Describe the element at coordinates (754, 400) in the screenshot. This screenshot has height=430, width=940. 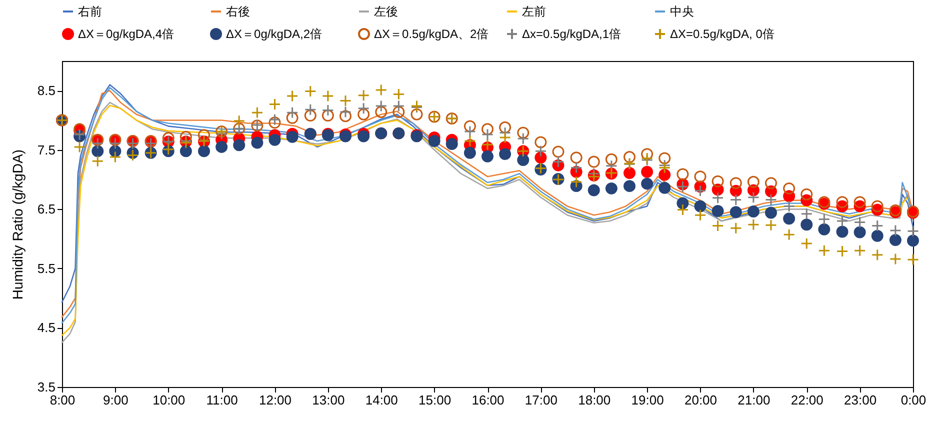
I see `x-tick-label: 21:00` at that location.